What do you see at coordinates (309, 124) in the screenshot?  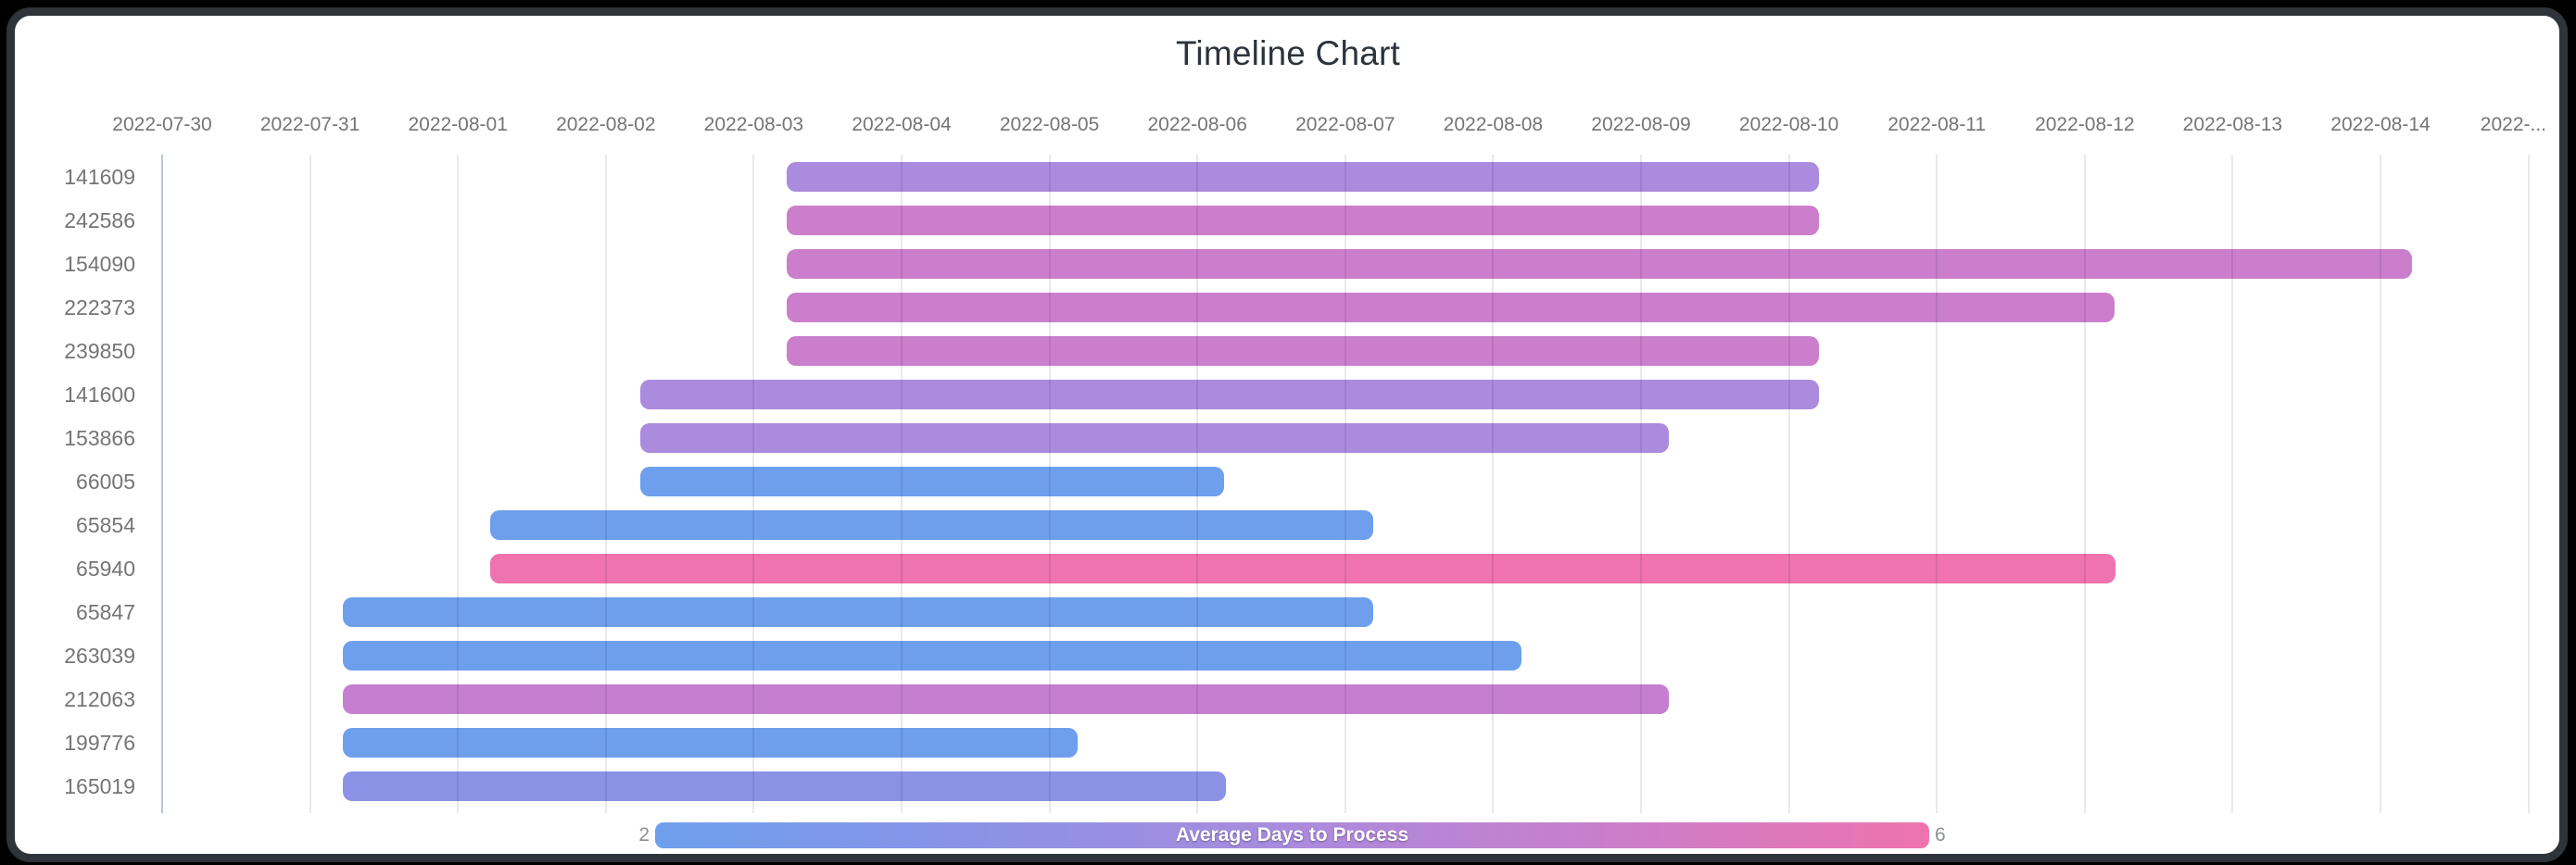 I see `x-axis-label: 2022-07-31` at bounding box center [309, 124].